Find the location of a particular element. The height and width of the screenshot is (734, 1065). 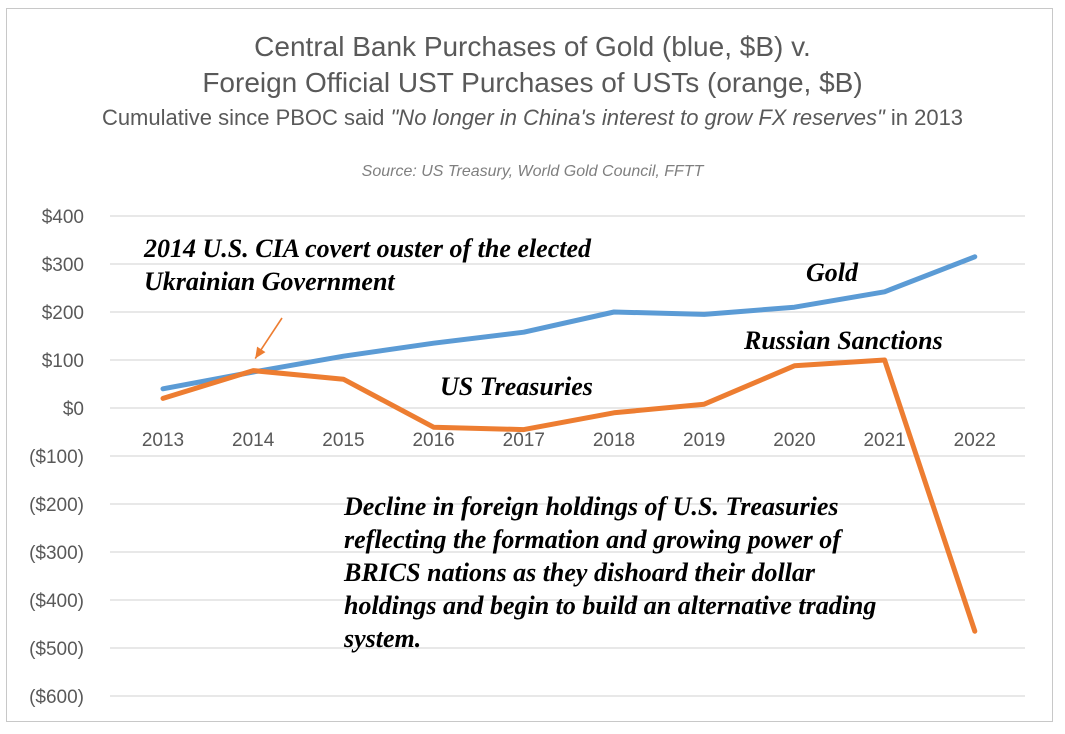

x-tick-label: 2017 is located at coordinates (524, 440).